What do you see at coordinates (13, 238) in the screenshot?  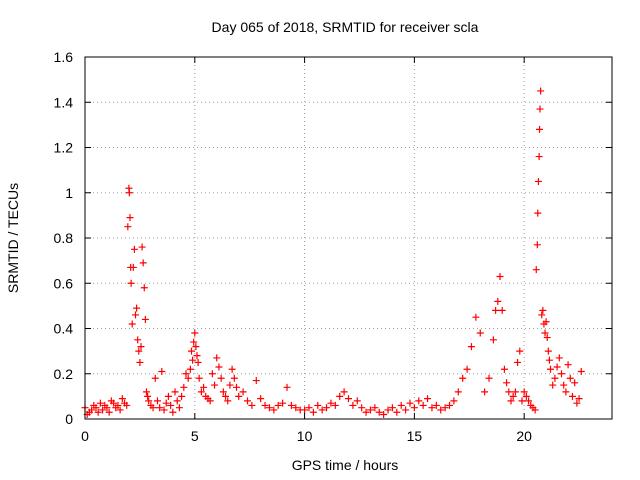 I see `y-axis-title: SRMTID / TECUs` at bounding box center [13, 238].